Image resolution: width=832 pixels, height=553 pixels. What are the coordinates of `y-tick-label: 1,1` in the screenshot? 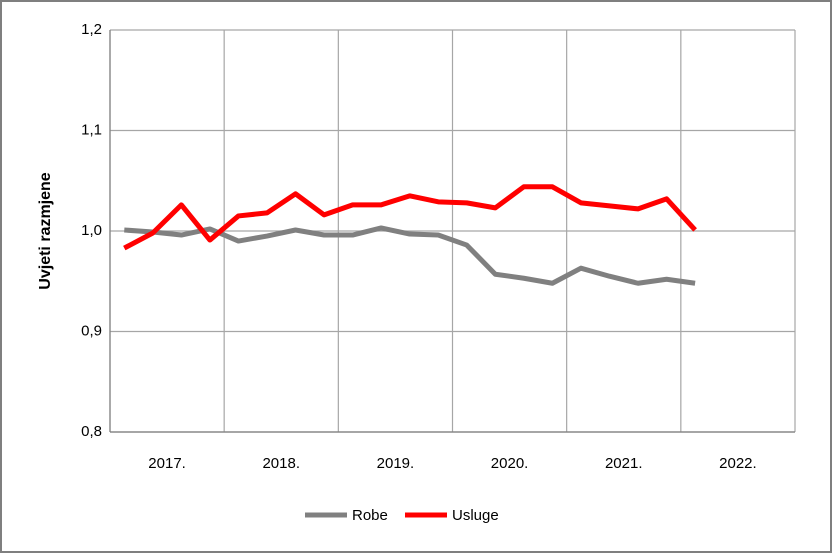 It's located at (91, 129).